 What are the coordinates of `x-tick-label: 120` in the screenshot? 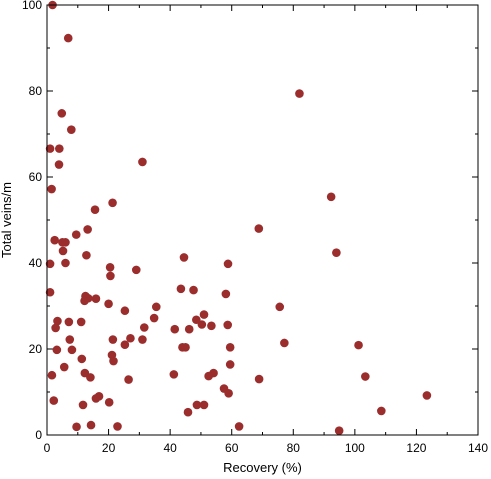 It's located at (416, 448).